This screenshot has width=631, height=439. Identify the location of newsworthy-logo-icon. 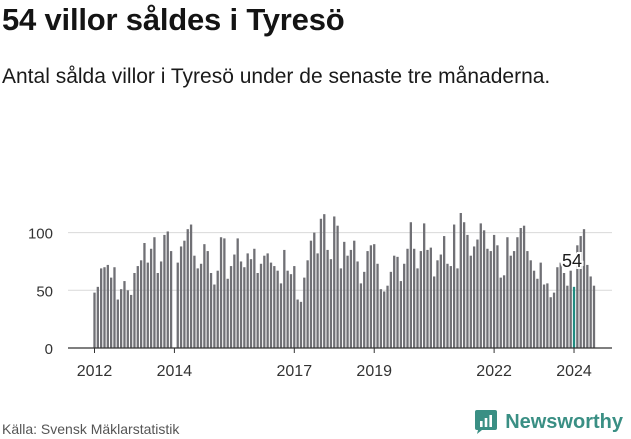
(486, 422).